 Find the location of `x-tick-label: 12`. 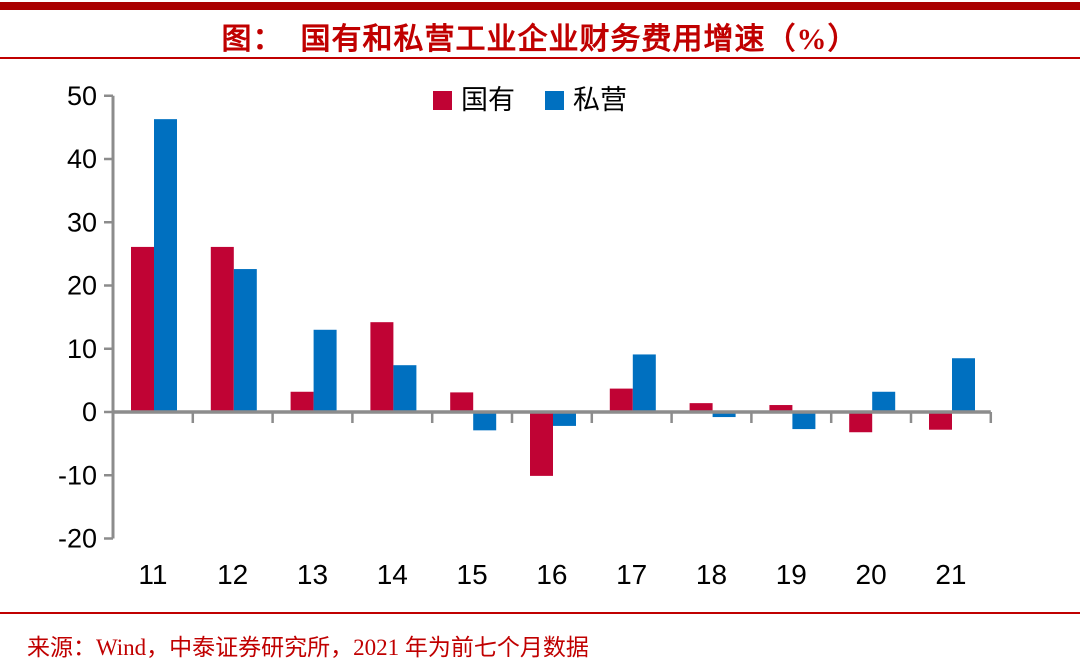

x-tick-label: 12 is located at coordinates (232, 574).